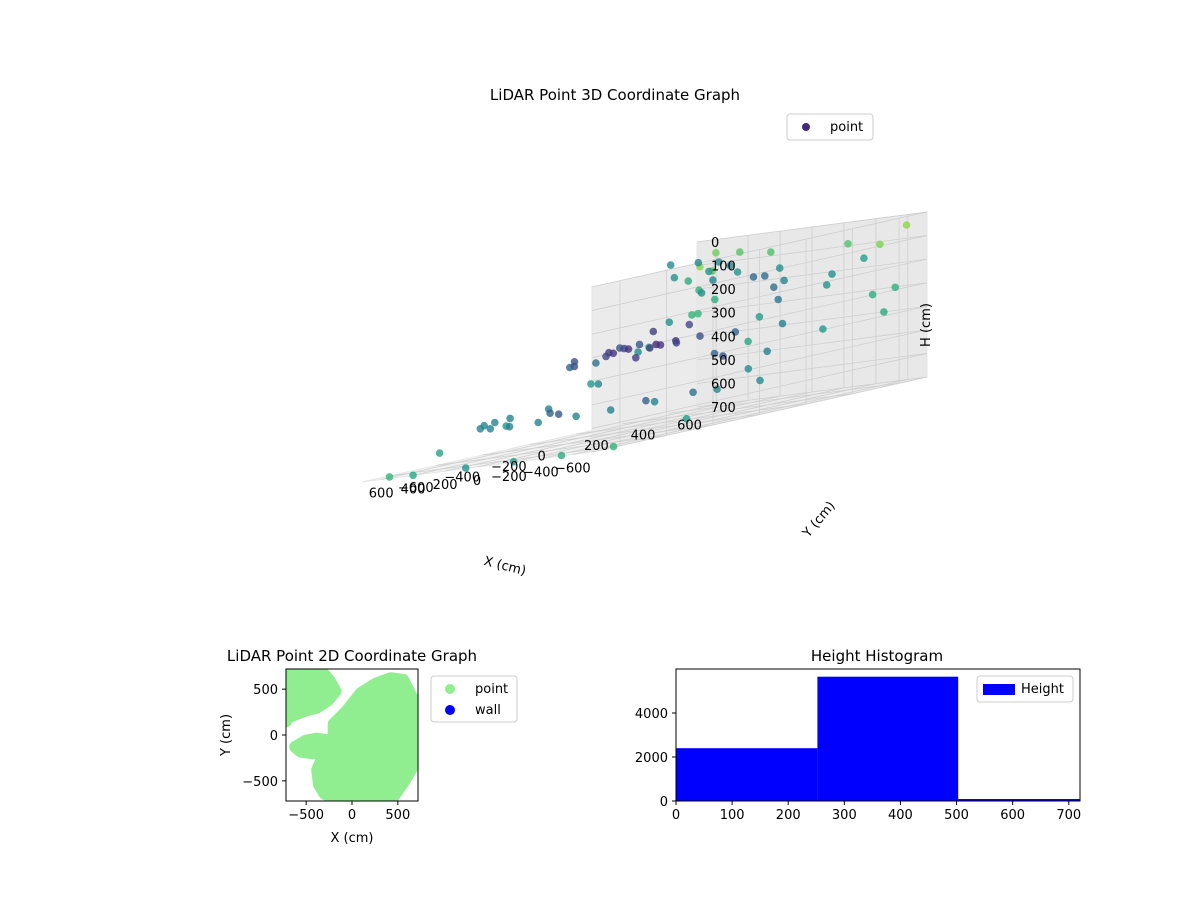  Describe the element at coordinates (1068, 815) in the screenshot. I see `tick-label-x-hist: 700` at that location.